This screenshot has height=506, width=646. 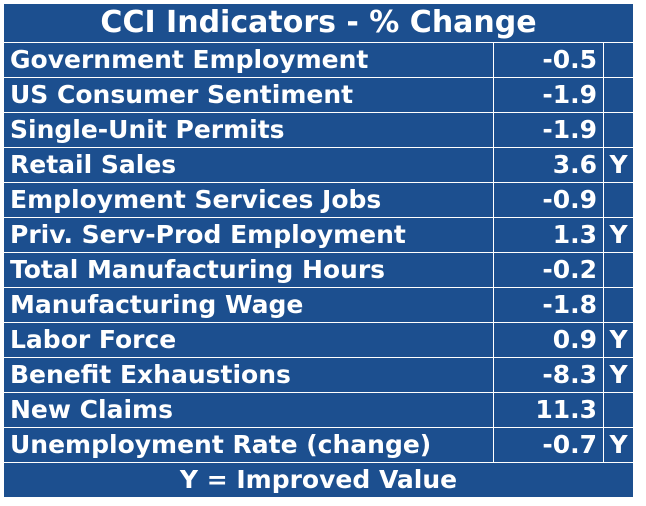 What do you see at coordinates (548, 200) in the screenshot?
I see `indicator-value: -0.9` at bounding box center [548, 200].